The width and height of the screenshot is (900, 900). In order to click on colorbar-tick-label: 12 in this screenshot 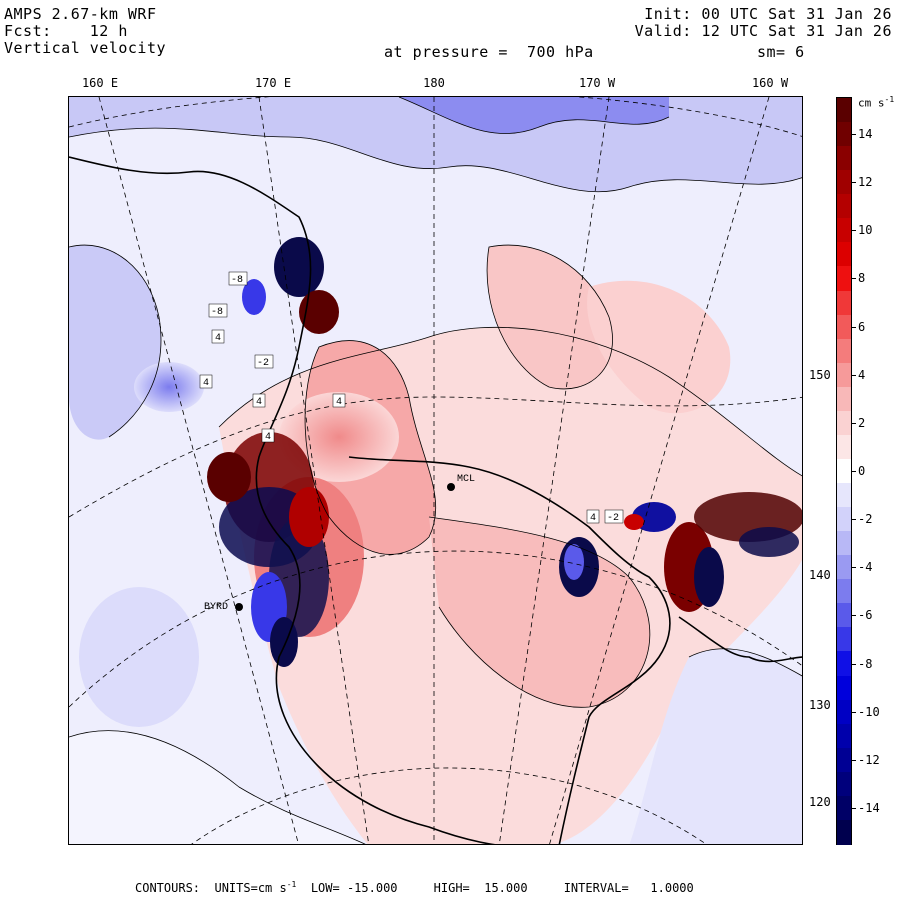, I will do `click(865, 182)`.